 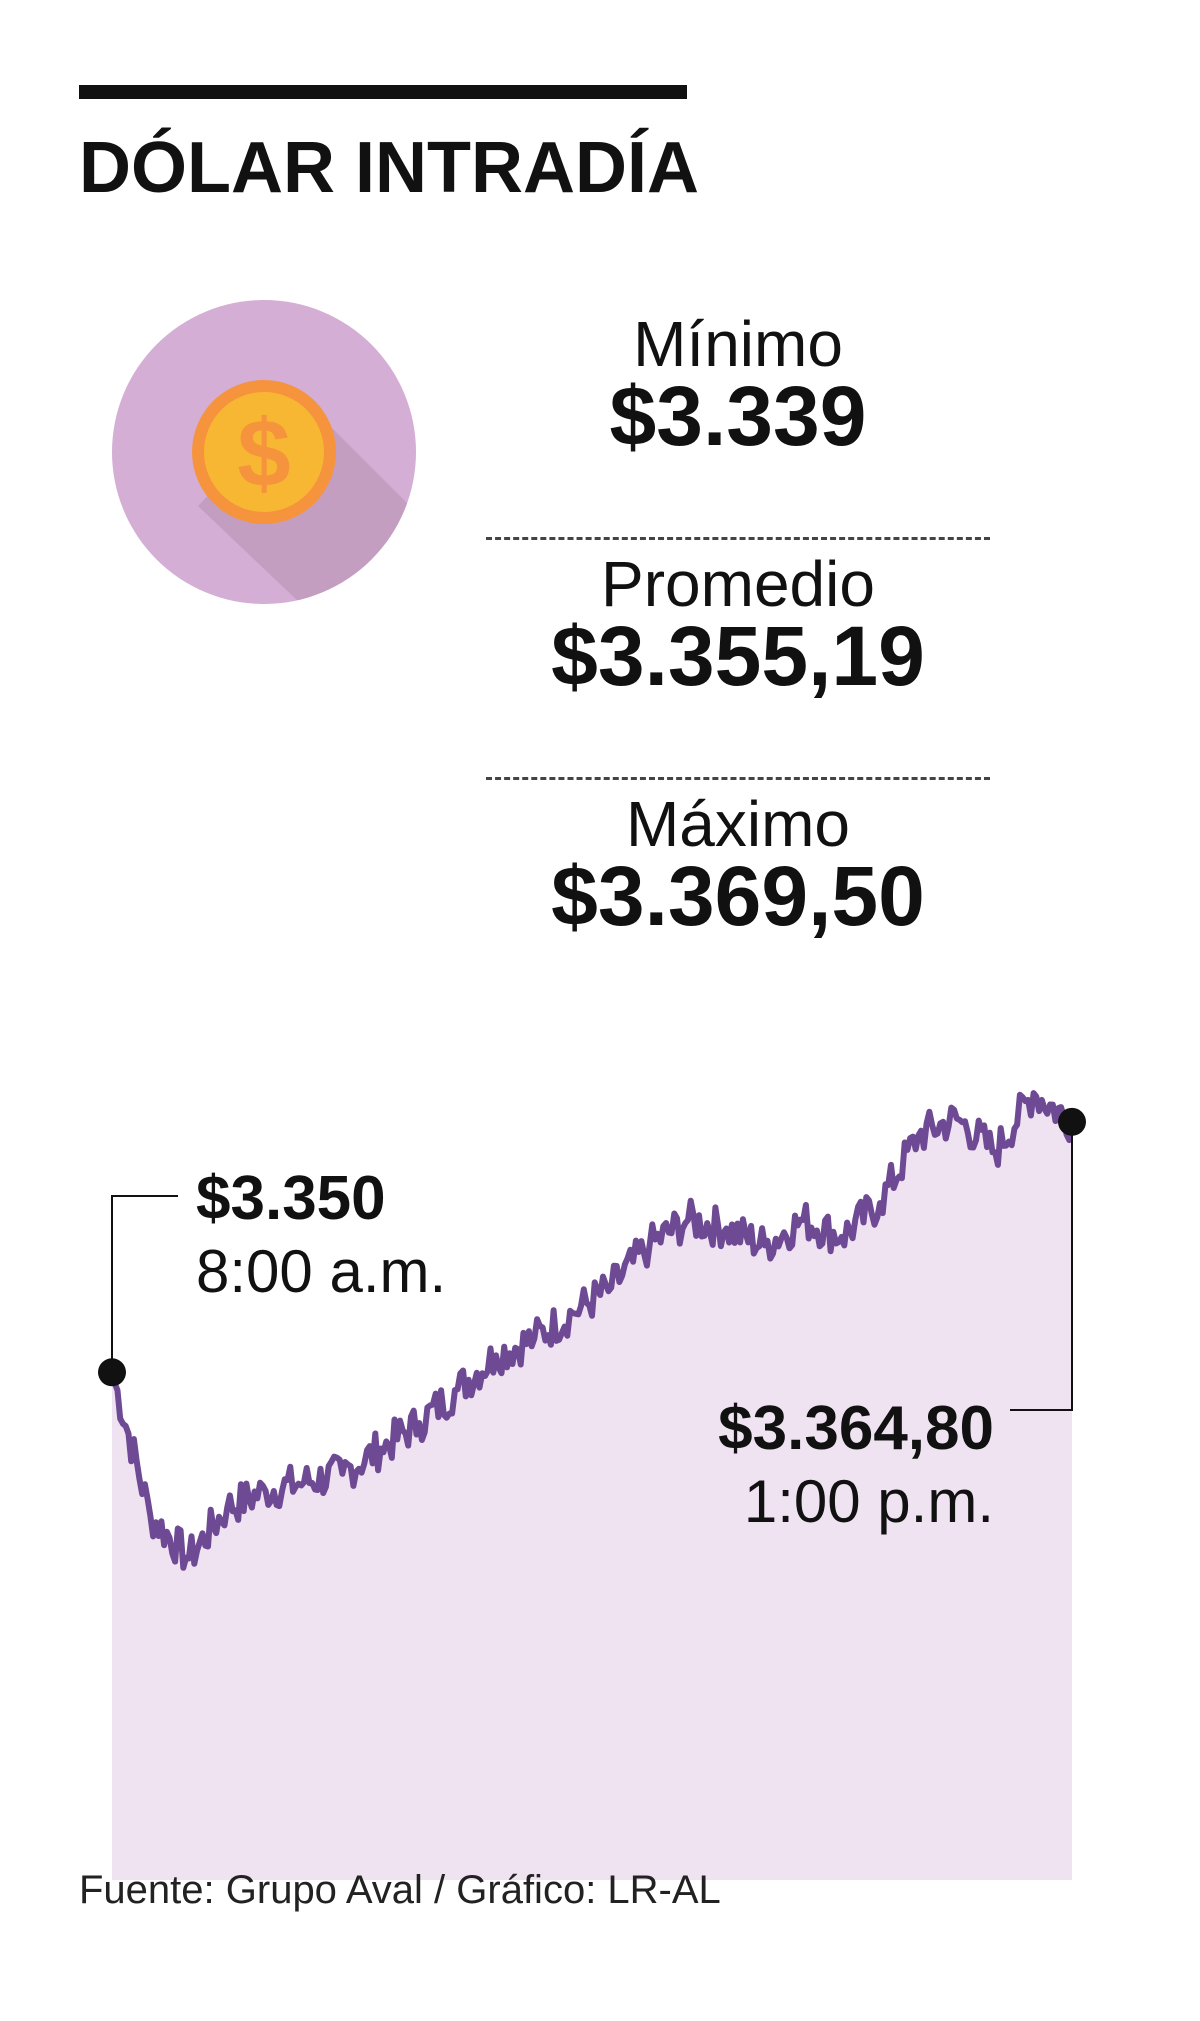 I want to click on stat-minimum: Mínimo $3.339, so click(x=738, y=420).